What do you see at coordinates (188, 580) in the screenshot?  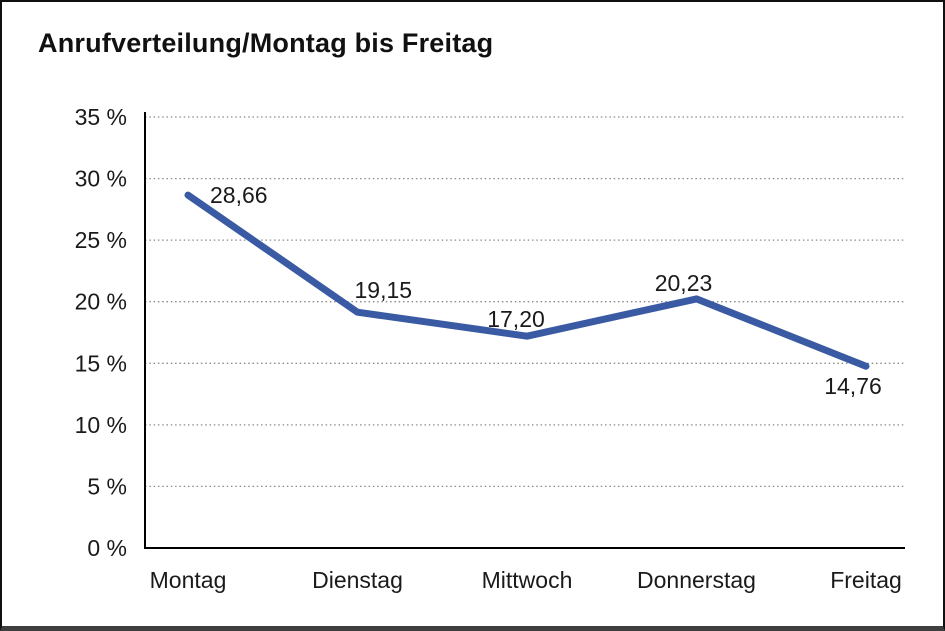 I see `x-axis-category-label: Montag` at bounding box center [188, 580].